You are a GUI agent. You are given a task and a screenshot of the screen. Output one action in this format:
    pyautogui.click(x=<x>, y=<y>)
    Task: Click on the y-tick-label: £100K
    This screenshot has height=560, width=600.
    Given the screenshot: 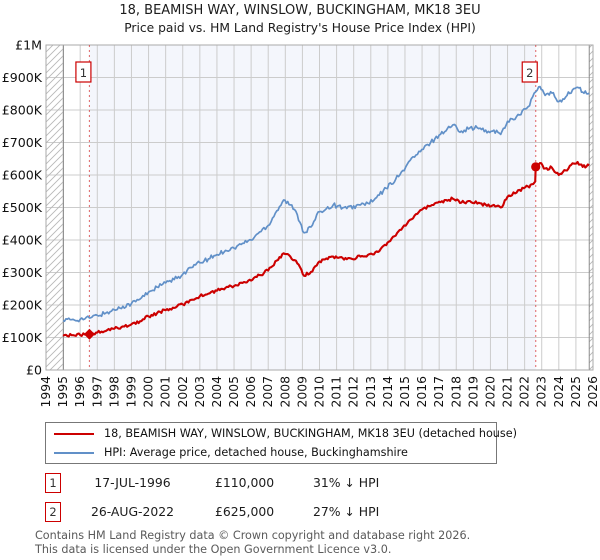 What is the action you would take?
    pyautogui.click(x=22, y=337)
    